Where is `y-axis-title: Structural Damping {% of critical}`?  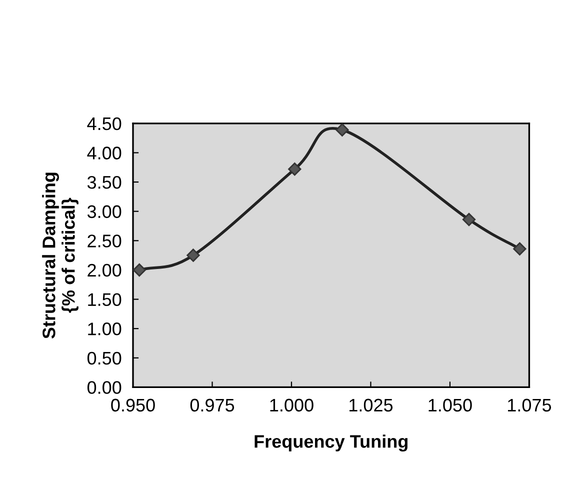
y-axis-title: Structural Damping {% of critical} is located at coordinates (60, 255).